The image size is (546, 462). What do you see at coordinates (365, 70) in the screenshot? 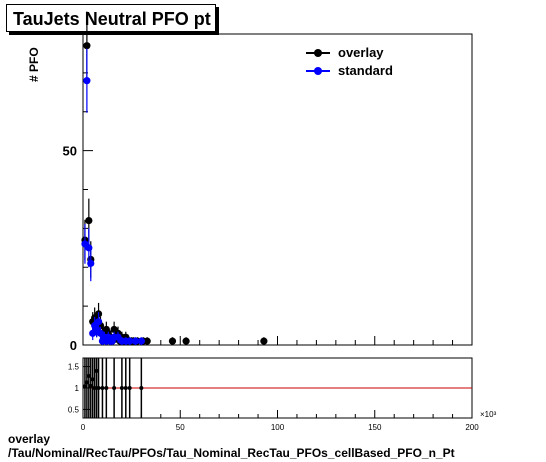
I see `legend-label-standard: standard` at bounding box center [365, 70].